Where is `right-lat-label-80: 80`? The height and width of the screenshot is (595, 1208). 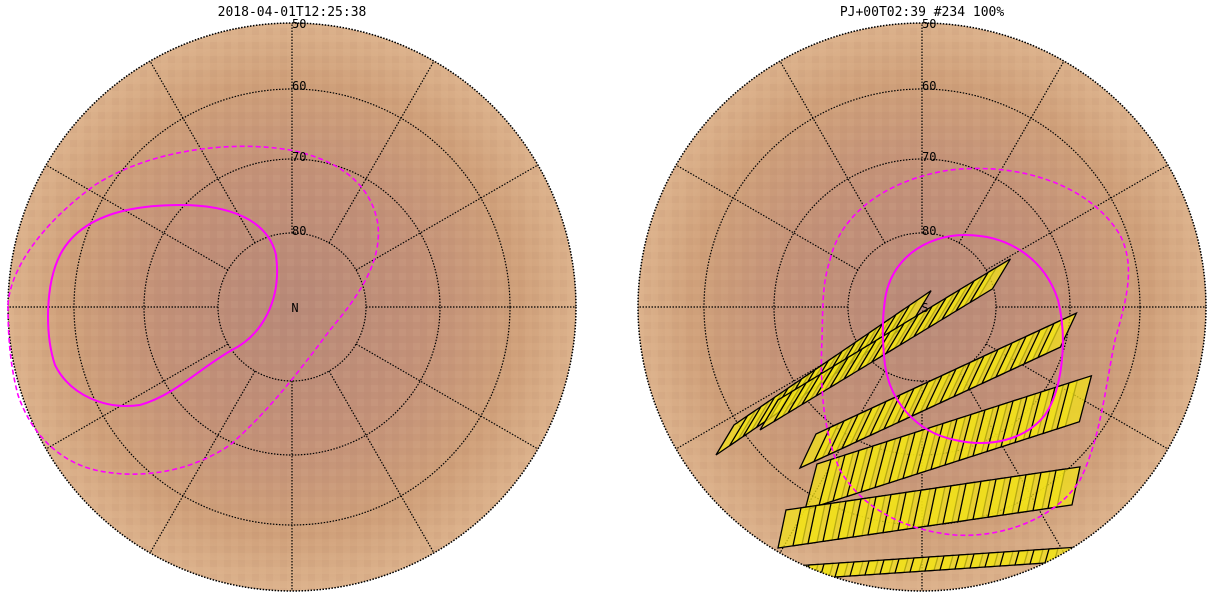
right-lat-label-80: 80 is located at coordinates (929, 231).